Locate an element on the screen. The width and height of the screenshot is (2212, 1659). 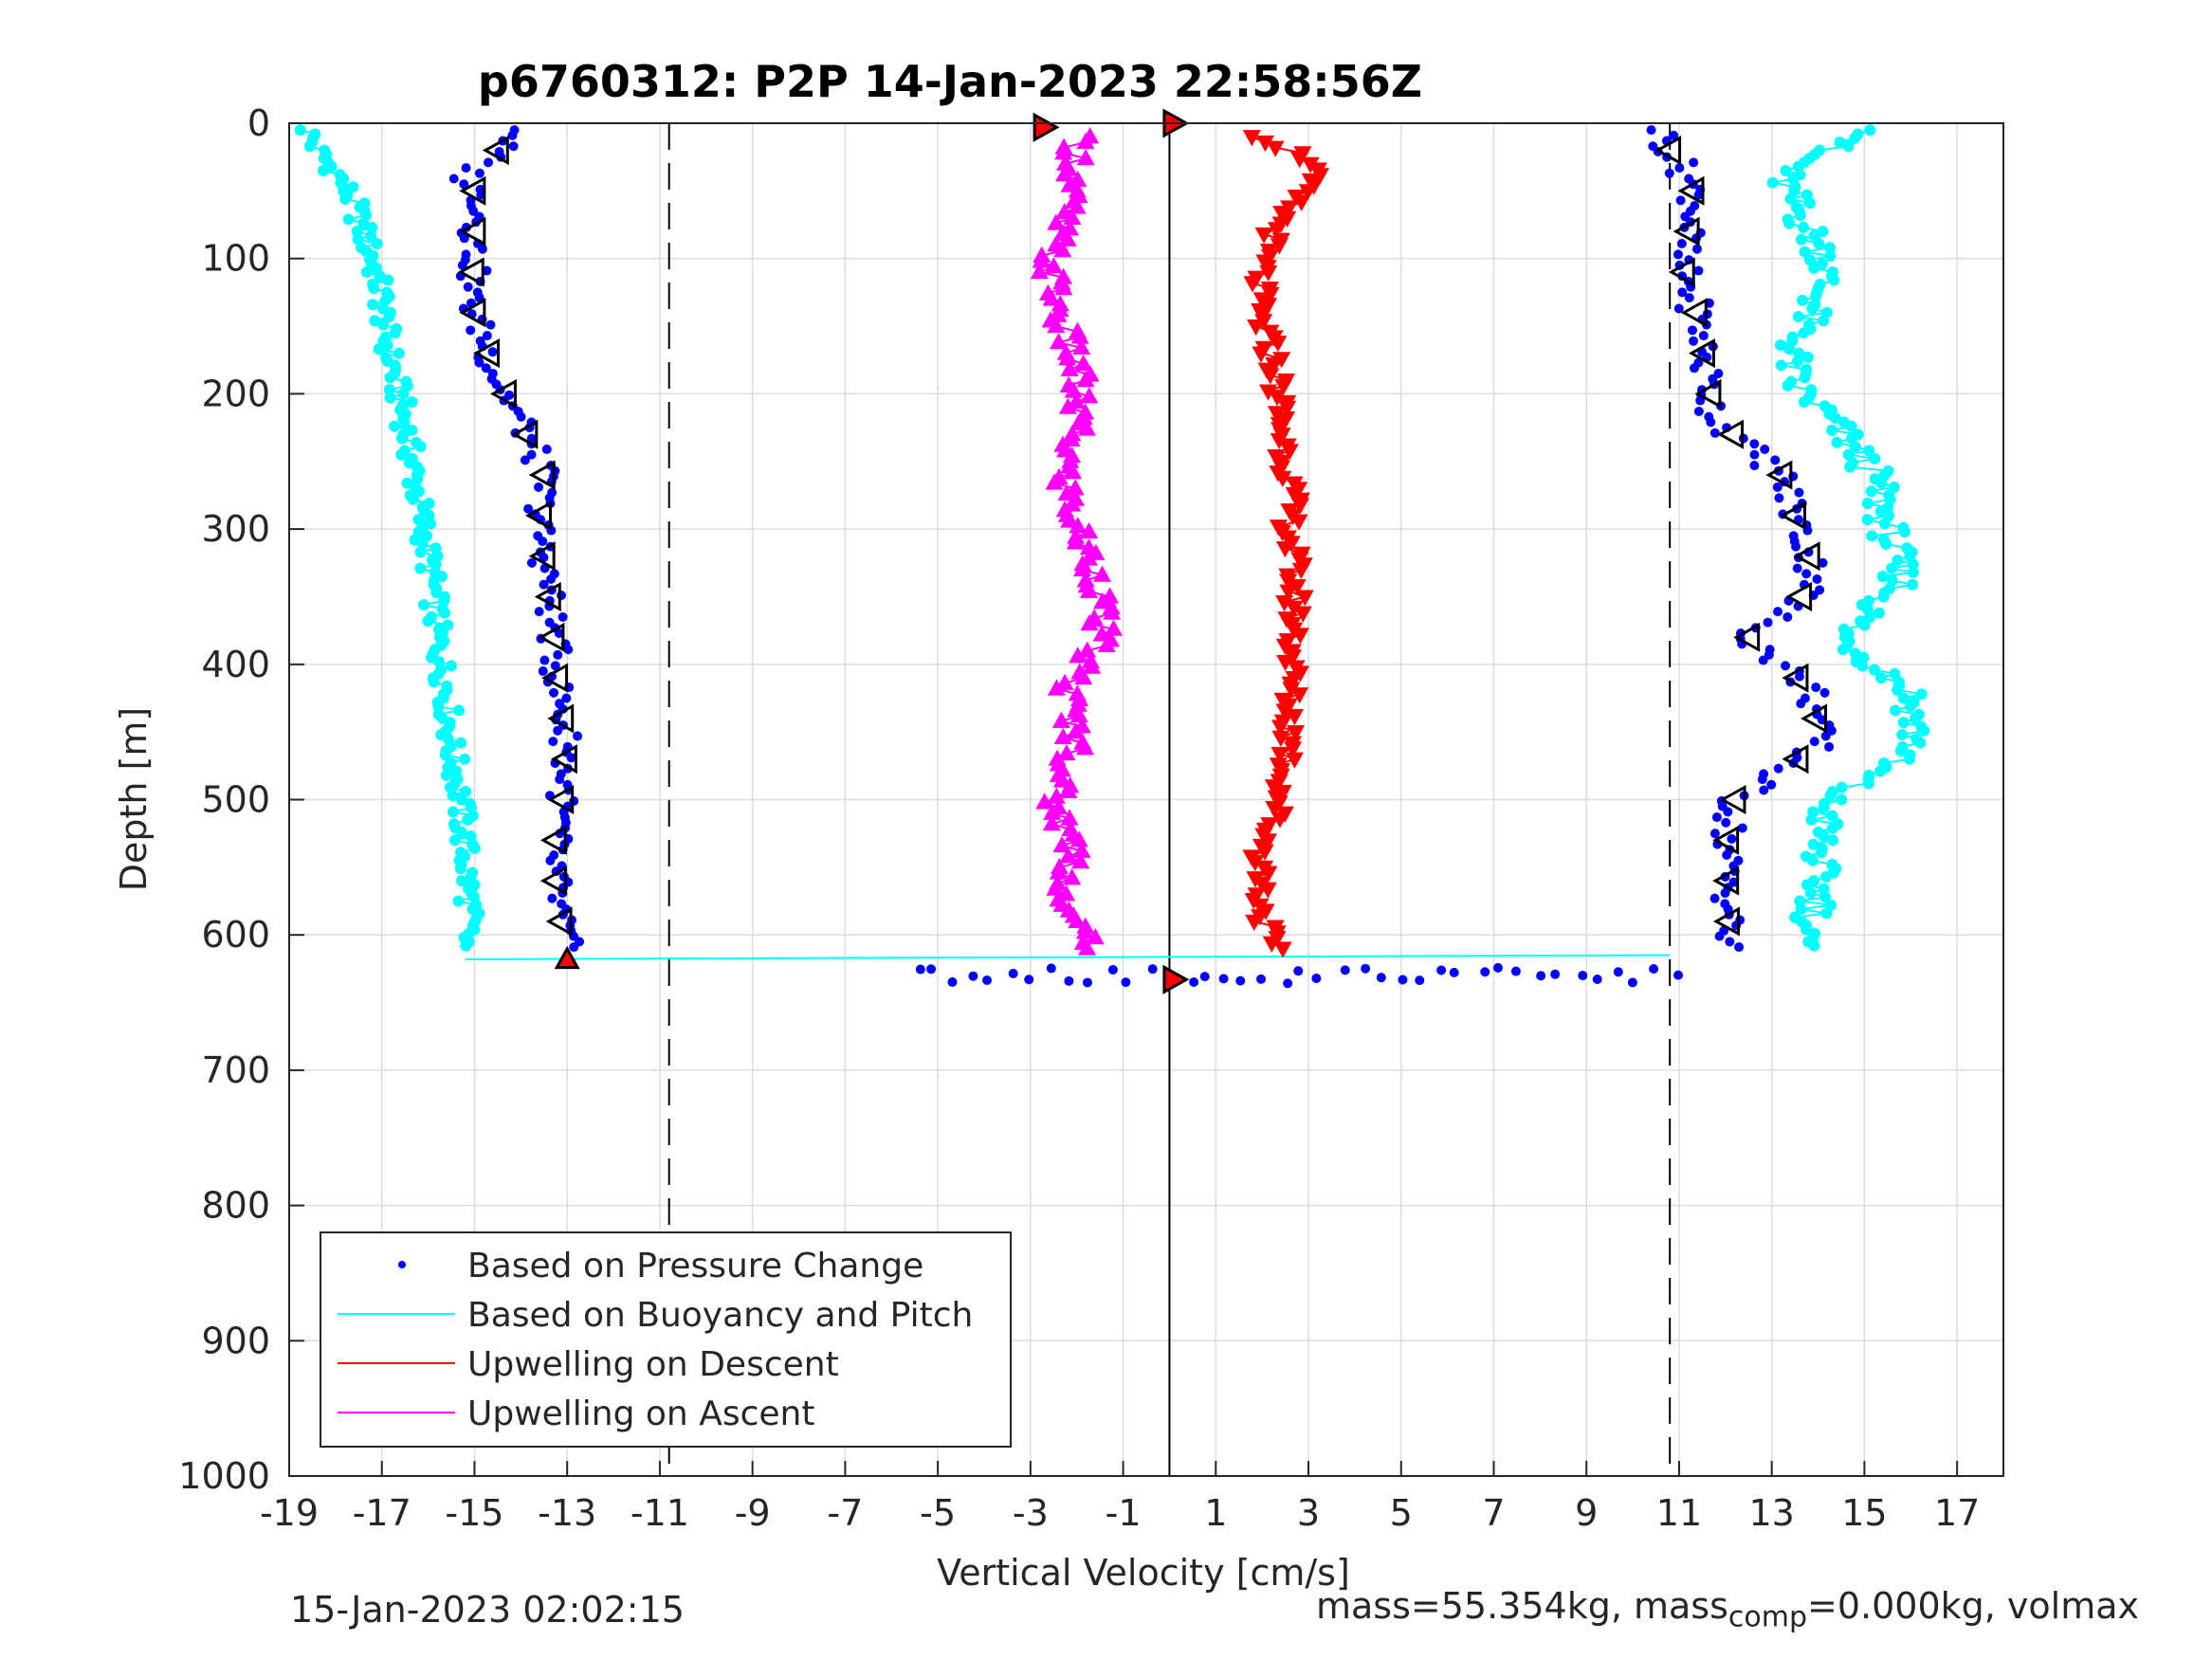
y-tick-label: 300 is located at coordinates (235, 529).